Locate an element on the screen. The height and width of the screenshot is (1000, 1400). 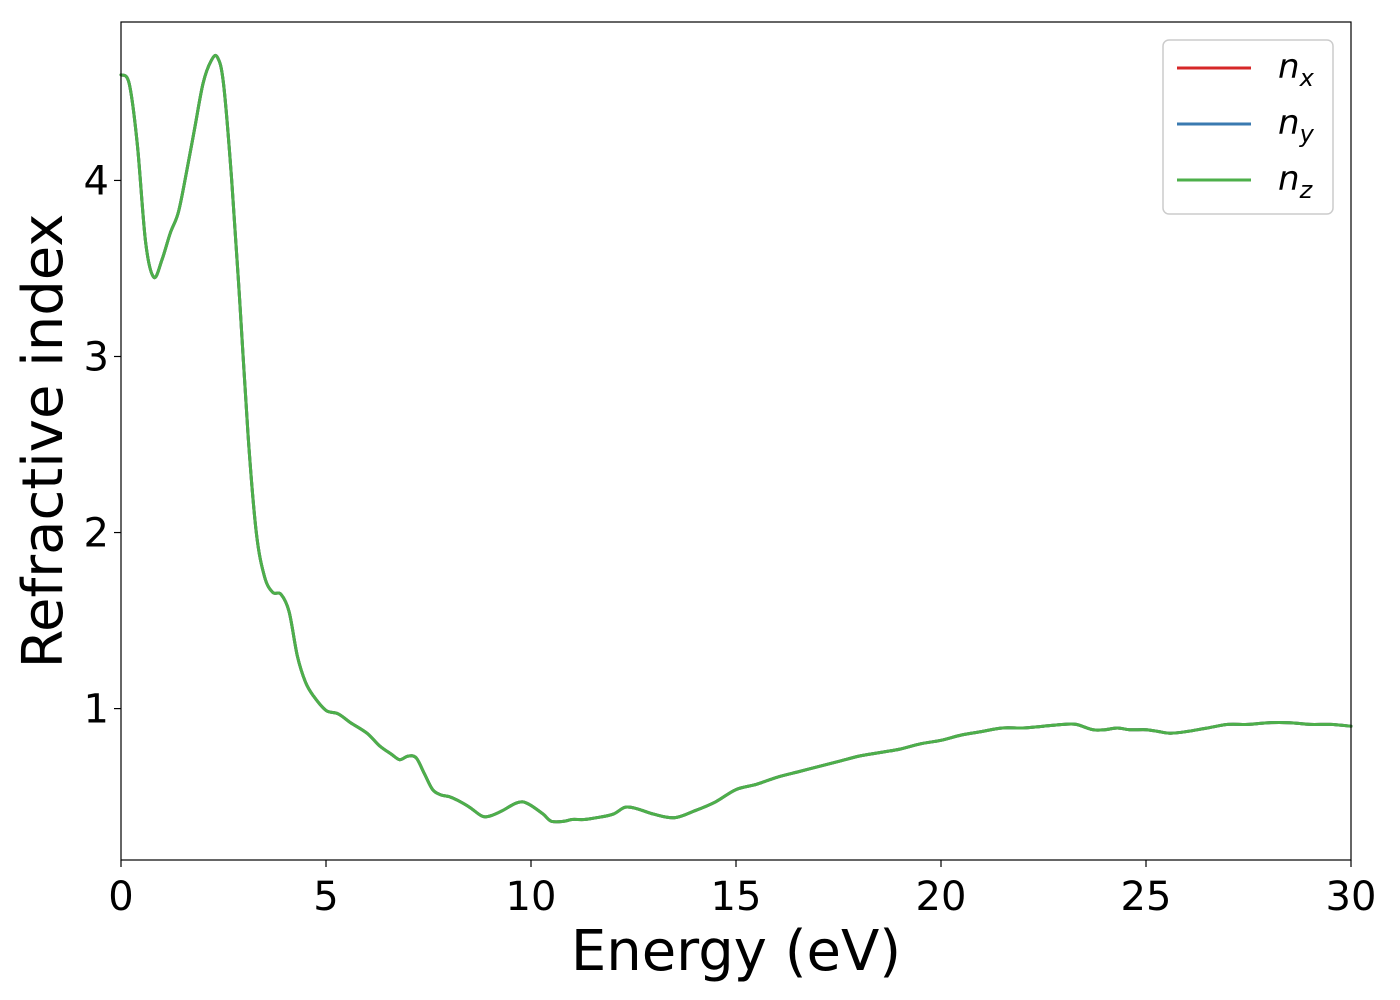
y-axis-ticks: 1 2 3 4 is located at coordinates (102, 445).